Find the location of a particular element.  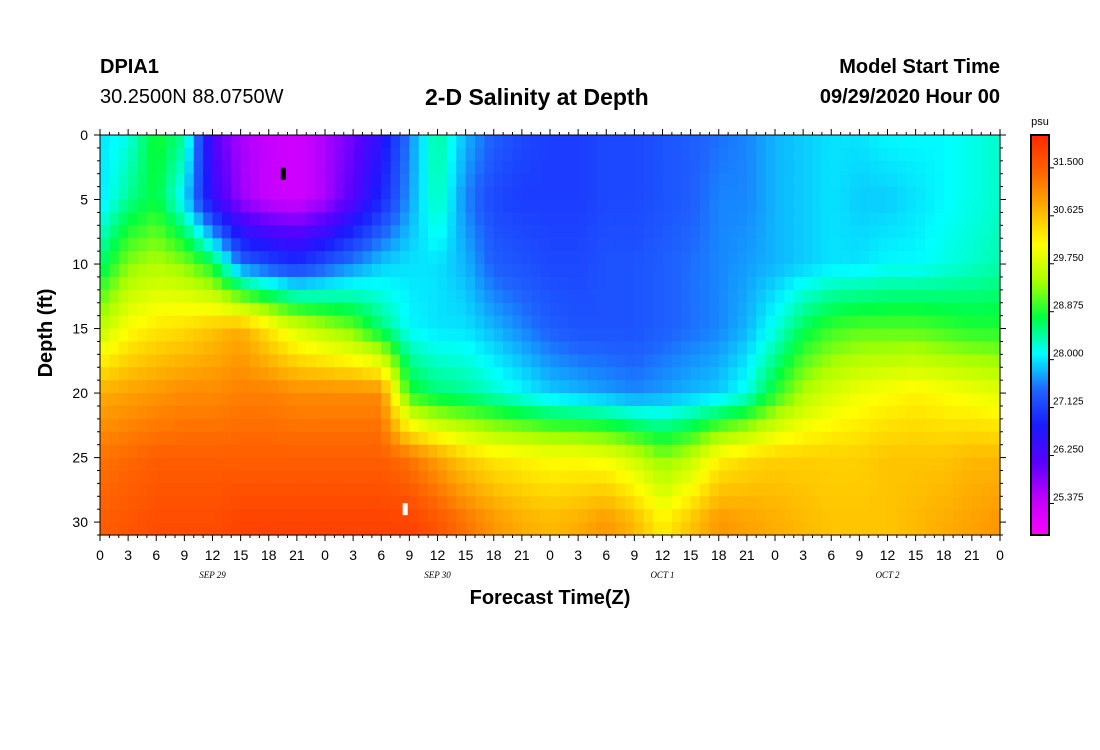

x-tick-label: 18 is located at coordinates (944, 555).